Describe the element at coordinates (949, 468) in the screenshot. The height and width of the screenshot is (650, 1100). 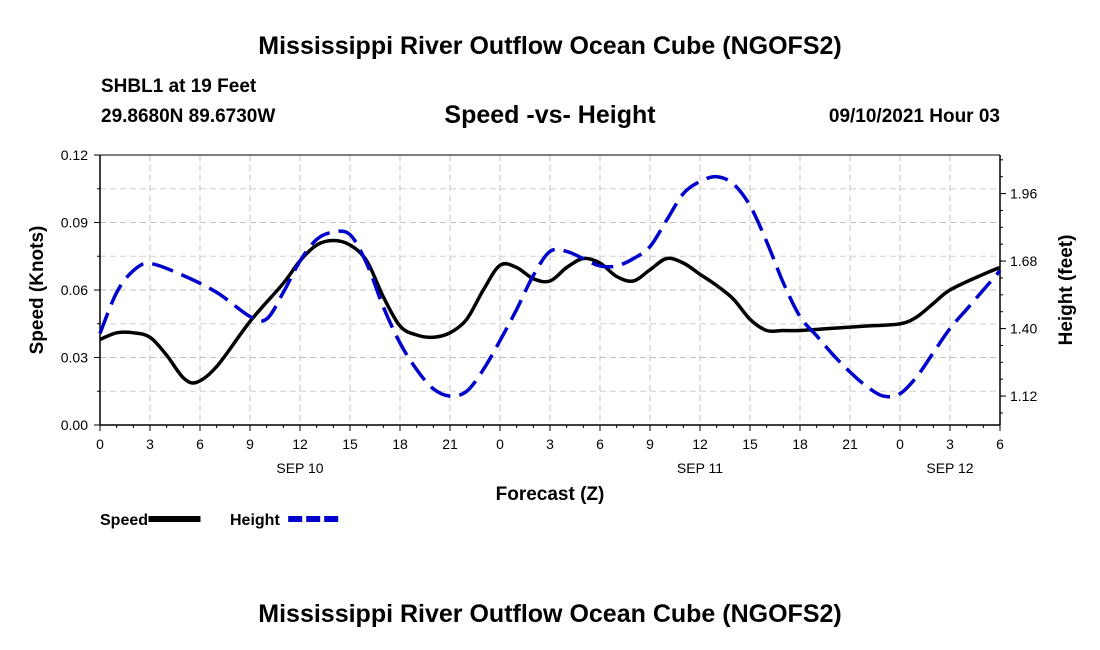
I see `date-label: SEP 12` at that location.